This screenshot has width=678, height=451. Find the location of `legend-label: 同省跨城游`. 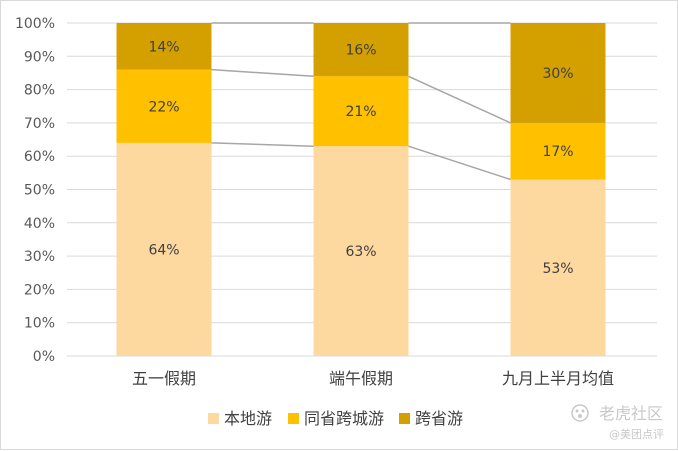

legend-label: 同省跨城游 is located at coordinates (344, 418).